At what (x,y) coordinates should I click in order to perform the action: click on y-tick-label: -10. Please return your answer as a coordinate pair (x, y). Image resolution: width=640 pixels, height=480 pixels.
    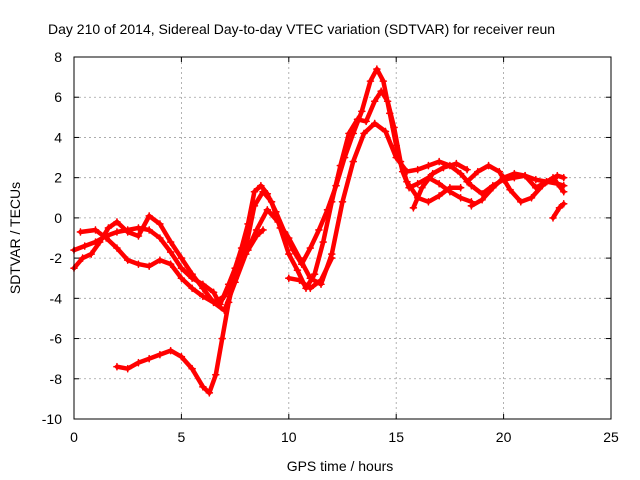
    Looking at the image, I should click on (52, 419).